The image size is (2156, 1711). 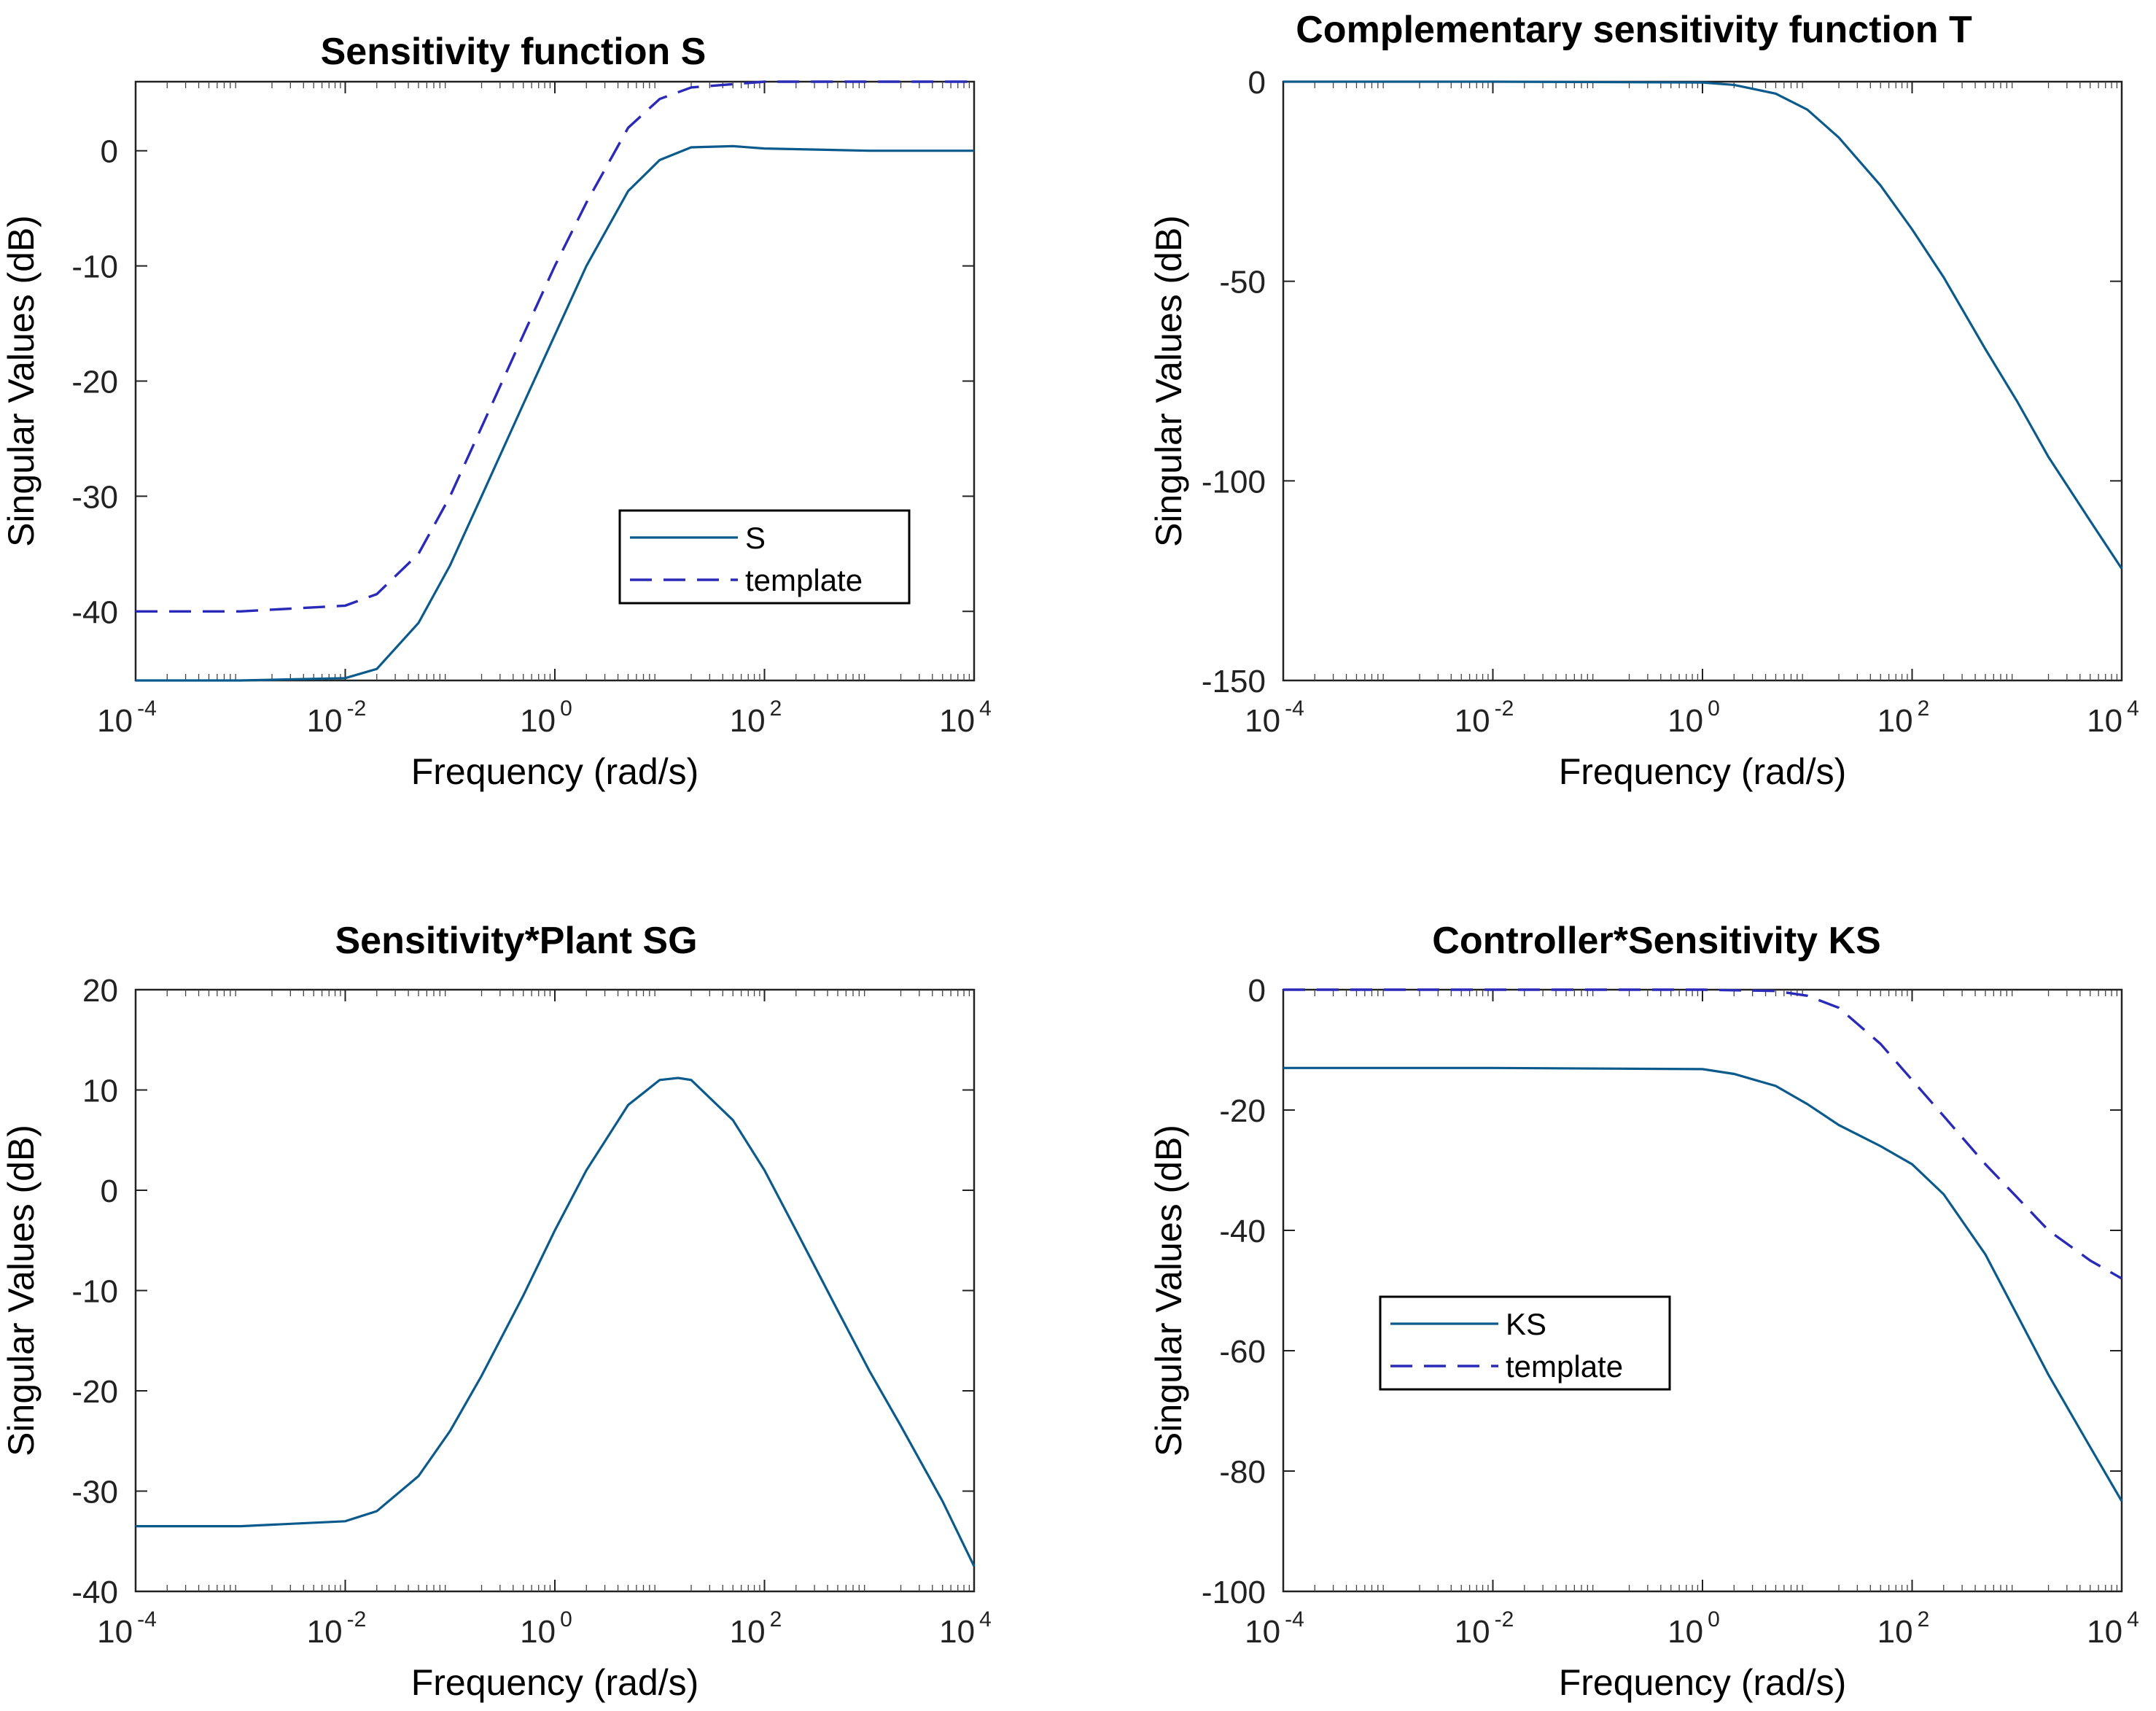 What do you see at coordinates (1242, 282) in the screenshot?
I see `y-tick-label: -50` at bounding box center [1242, 282].